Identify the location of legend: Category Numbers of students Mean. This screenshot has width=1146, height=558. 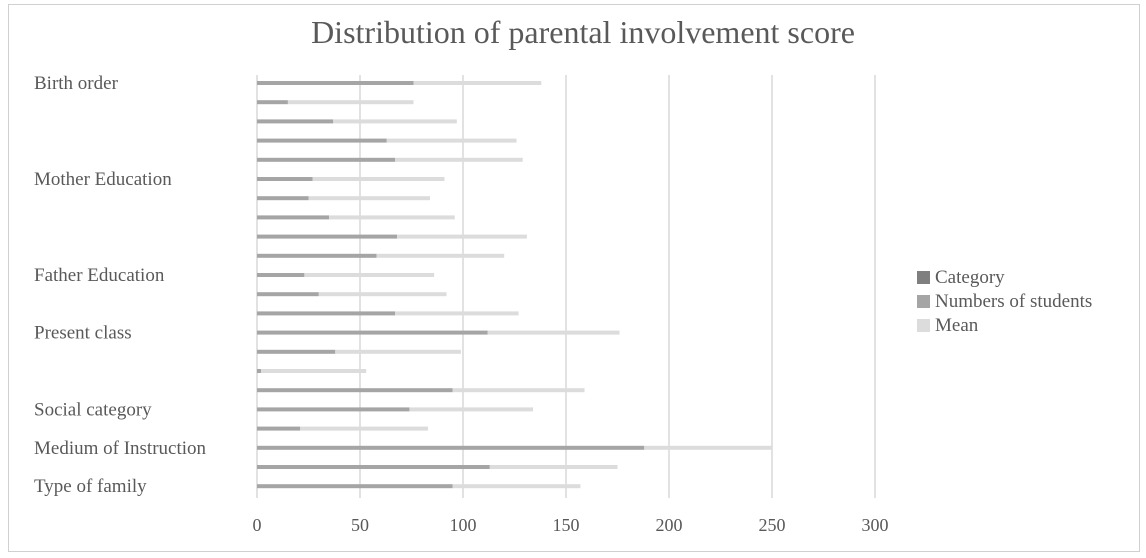
(1004, 301).